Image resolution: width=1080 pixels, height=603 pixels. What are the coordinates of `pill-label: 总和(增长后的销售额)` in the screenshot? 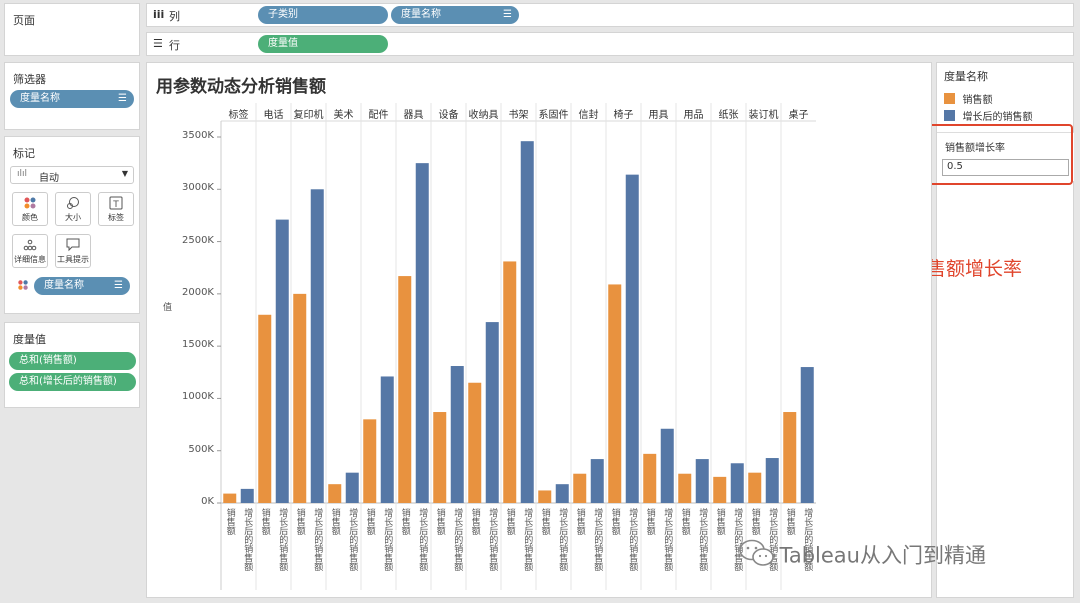 It's located at (68, 381).